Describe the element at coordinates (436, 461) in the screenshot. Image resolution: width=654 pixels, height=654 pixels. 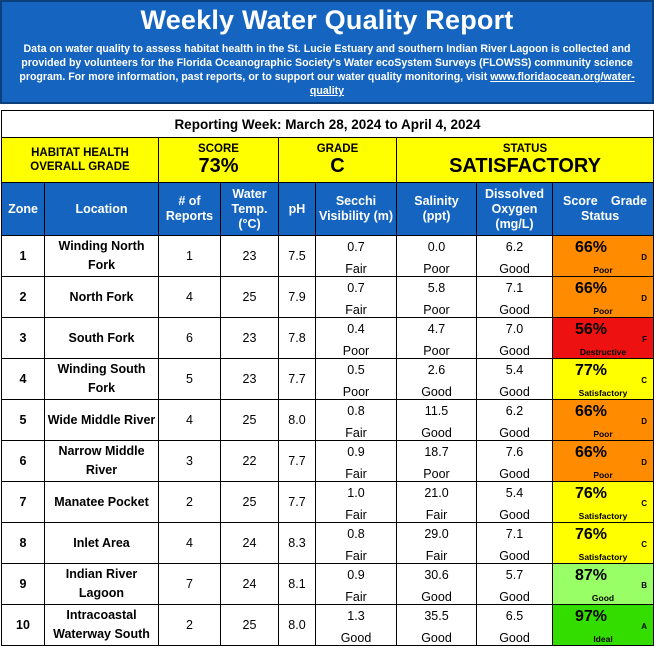
I see `salinity-cell: 18.7 Poor` at that location.